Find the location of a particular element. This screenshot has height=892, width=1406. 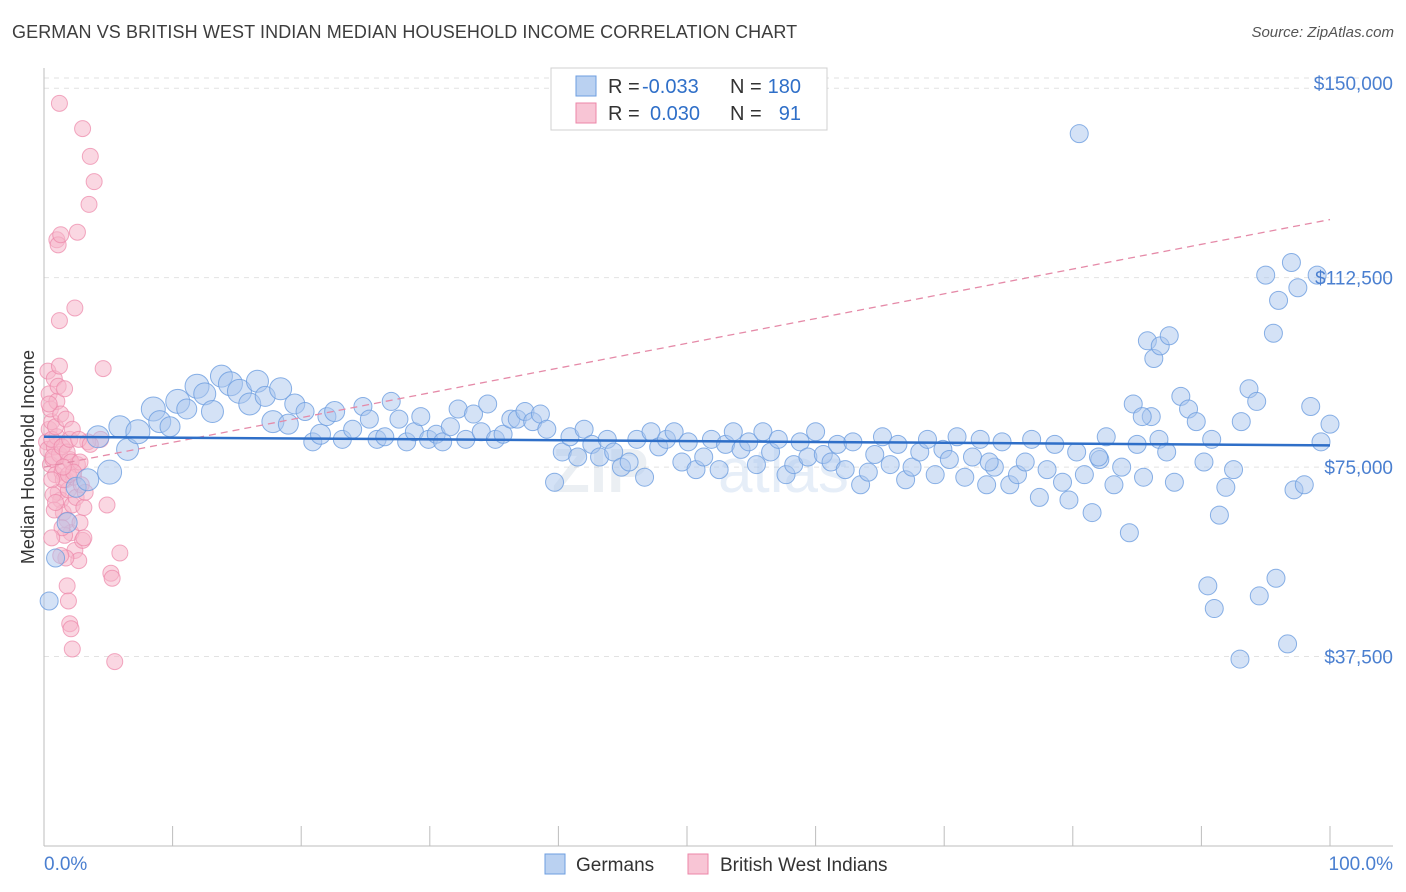

y-tick-label: $37,500 is located at coordinates (1358, 658).